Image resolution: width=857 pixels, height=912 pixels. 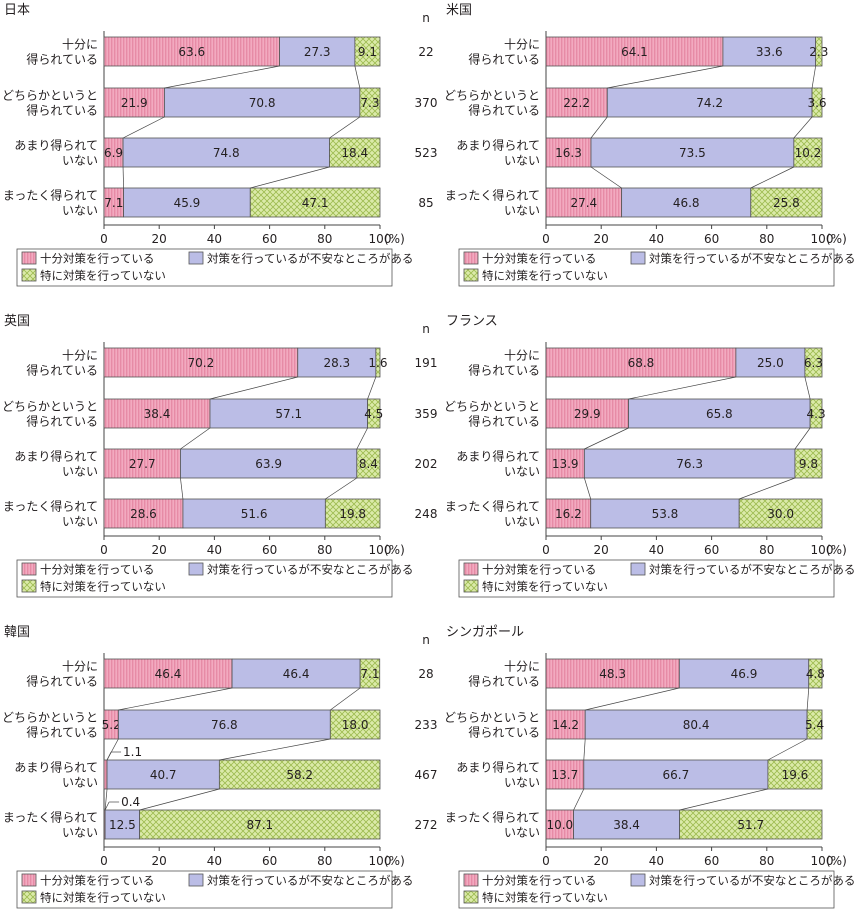 I want to click on data-label: 6.9, so click(x=113, y=153).